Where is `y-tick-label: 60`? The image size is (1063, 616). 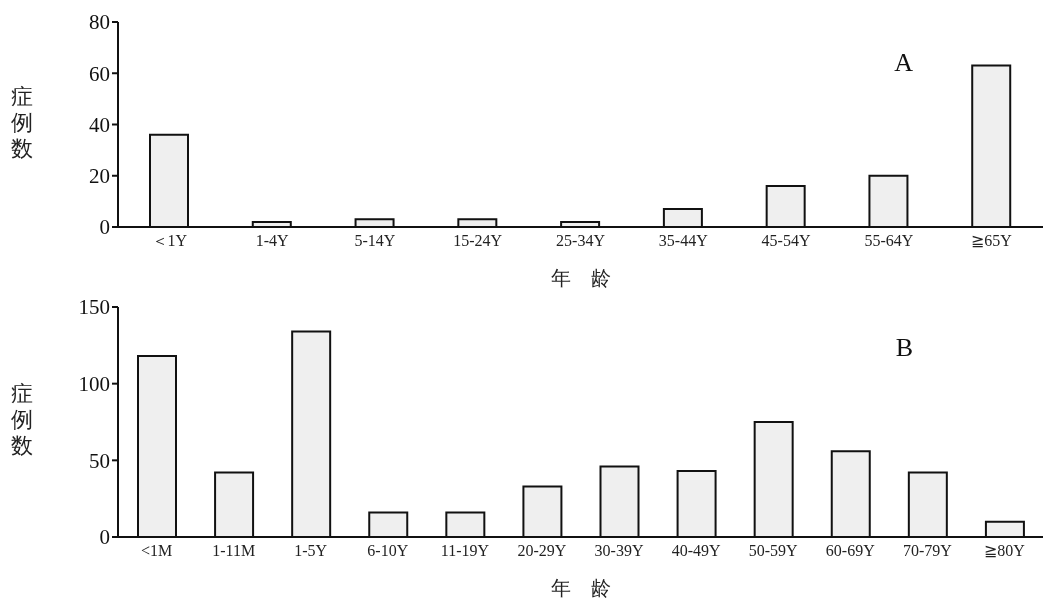
y-tick-label: 60 is located at coordinates (99, 73).